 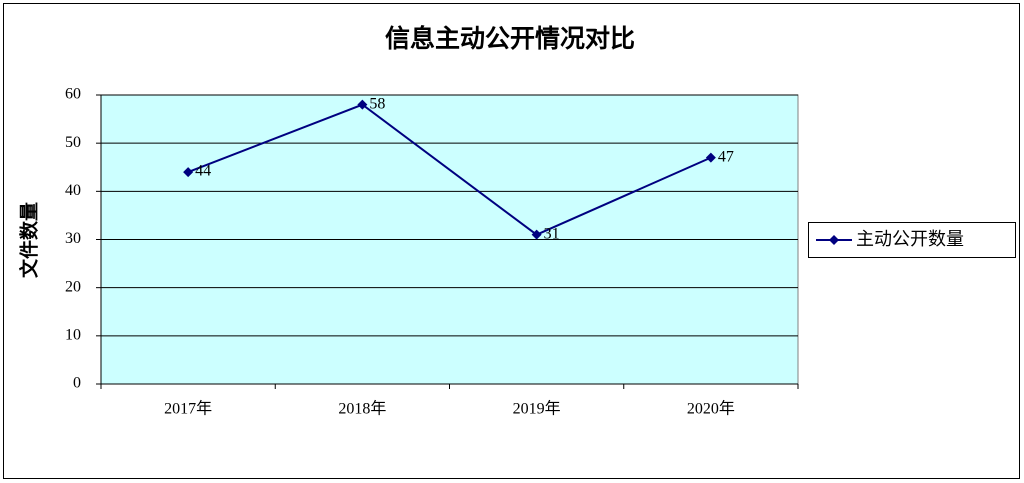 What do you see at coordinates (362, 409) in the screenshot?
I see `x-tick-label: 2018年` at bounding box center [362, 409].